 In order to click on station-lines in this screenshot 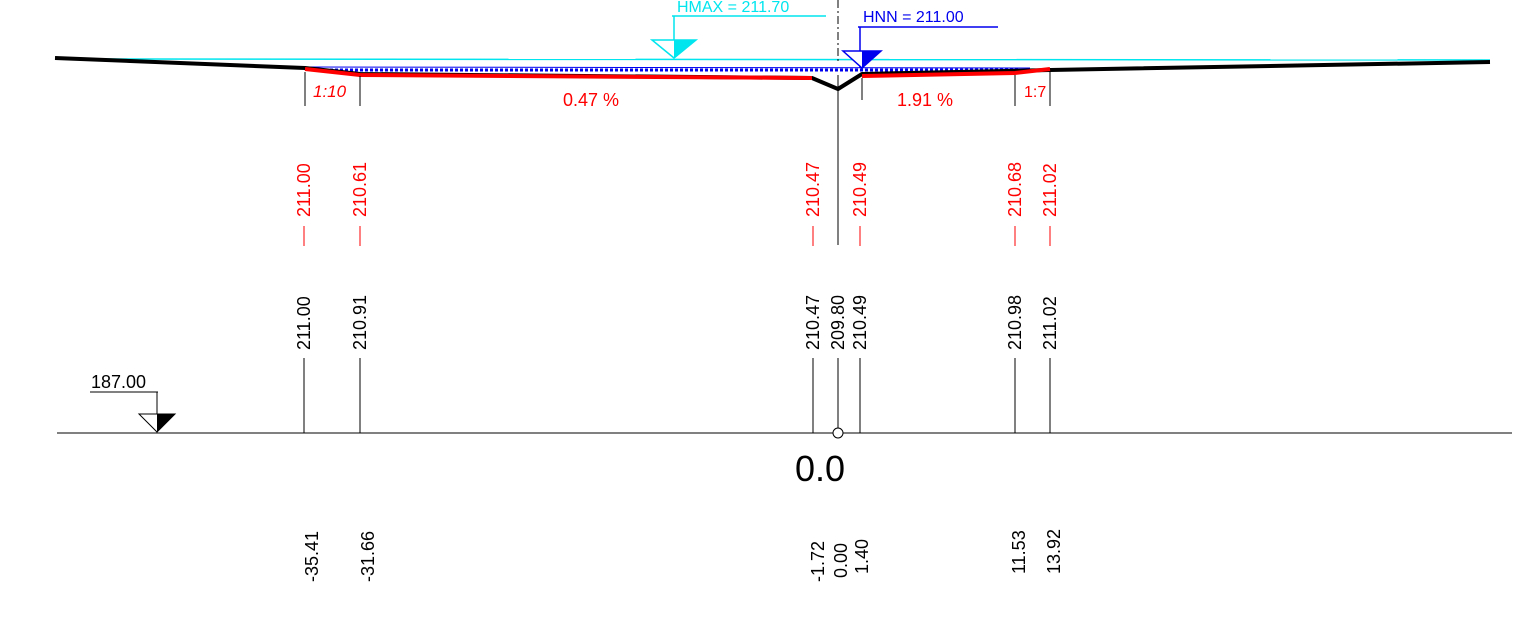, I will do `click(677, 395)`.